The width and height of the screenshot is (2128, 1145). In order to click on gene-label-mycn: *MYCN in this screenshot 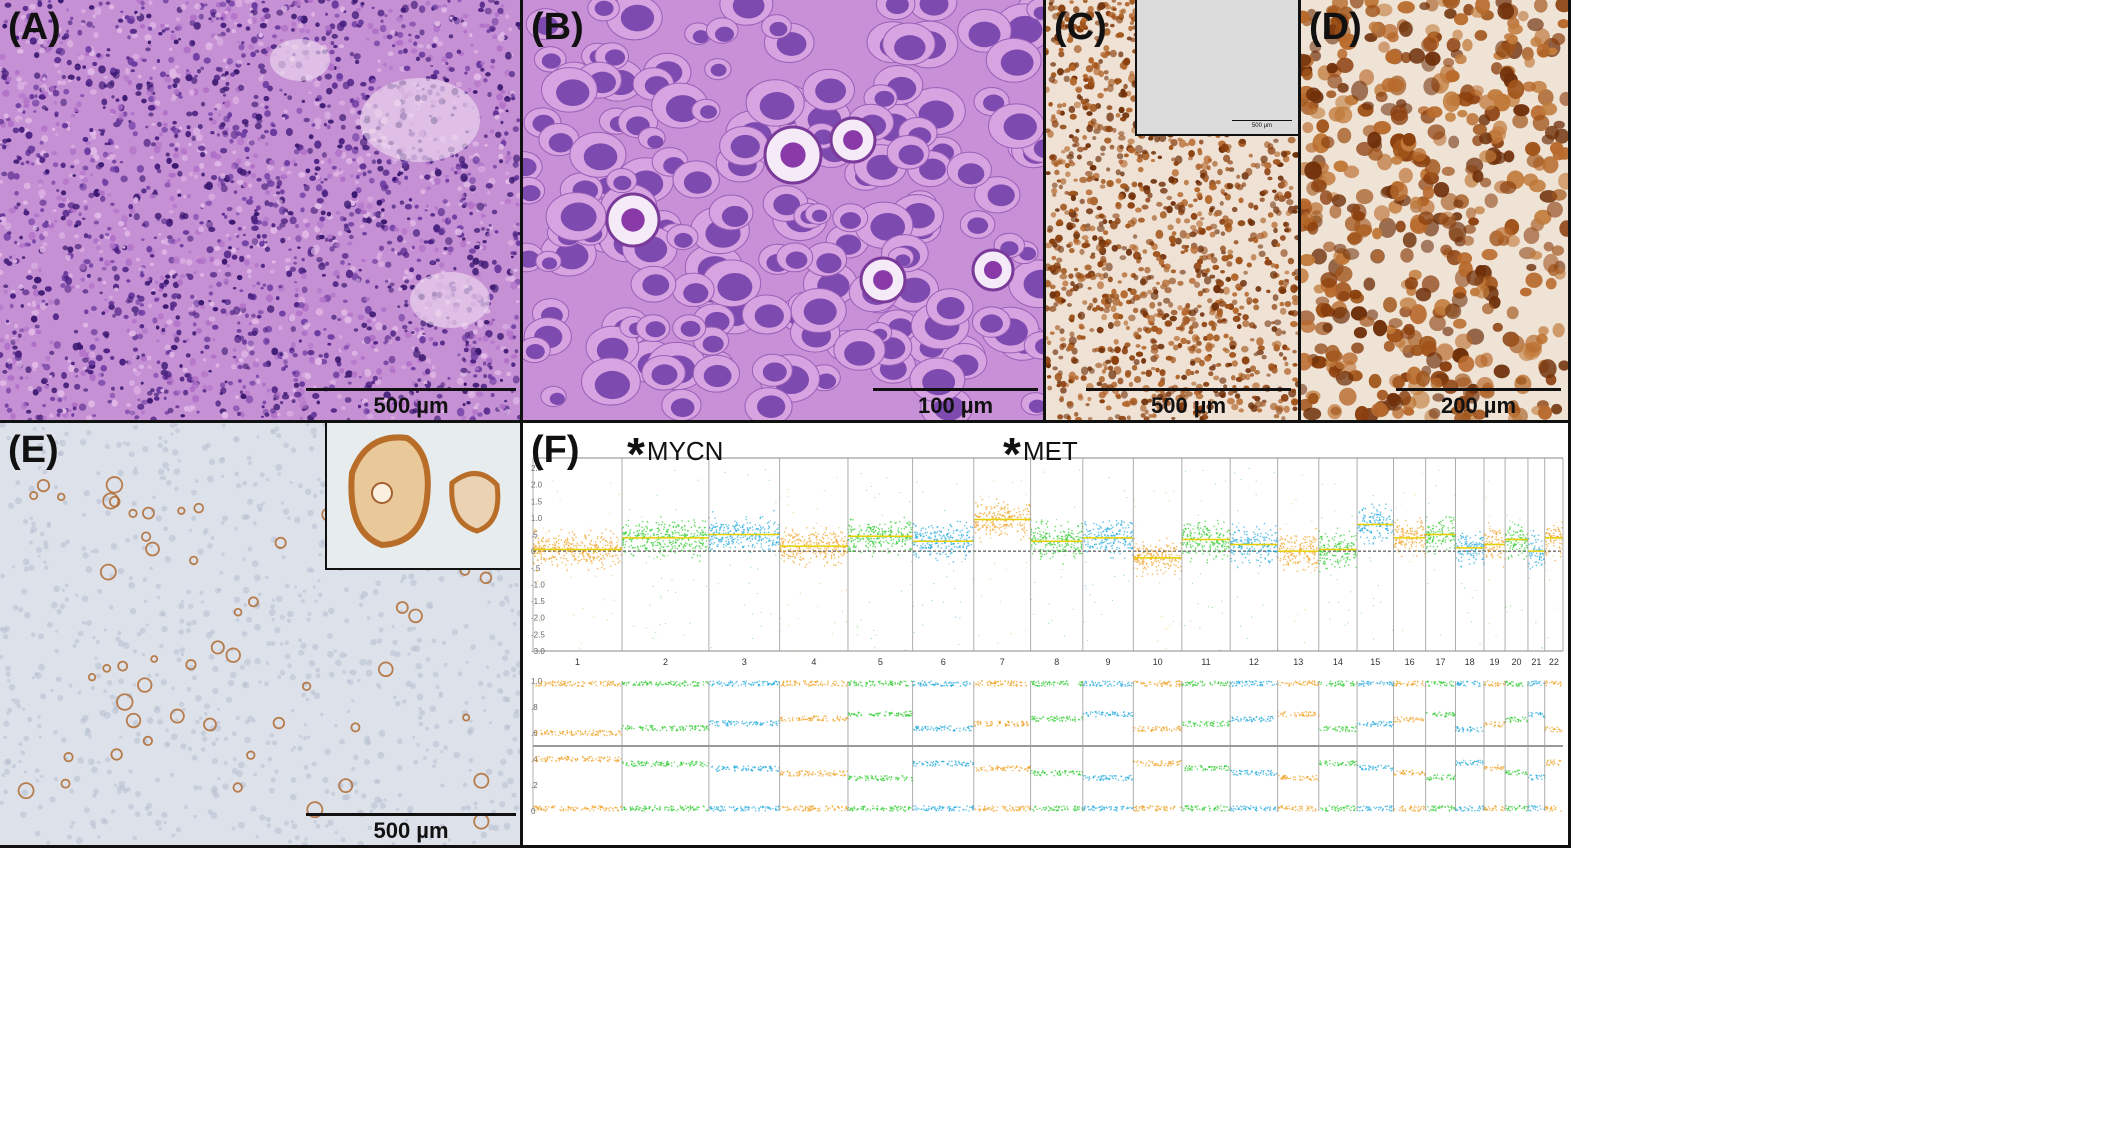, I will do `click(675, 454)`.